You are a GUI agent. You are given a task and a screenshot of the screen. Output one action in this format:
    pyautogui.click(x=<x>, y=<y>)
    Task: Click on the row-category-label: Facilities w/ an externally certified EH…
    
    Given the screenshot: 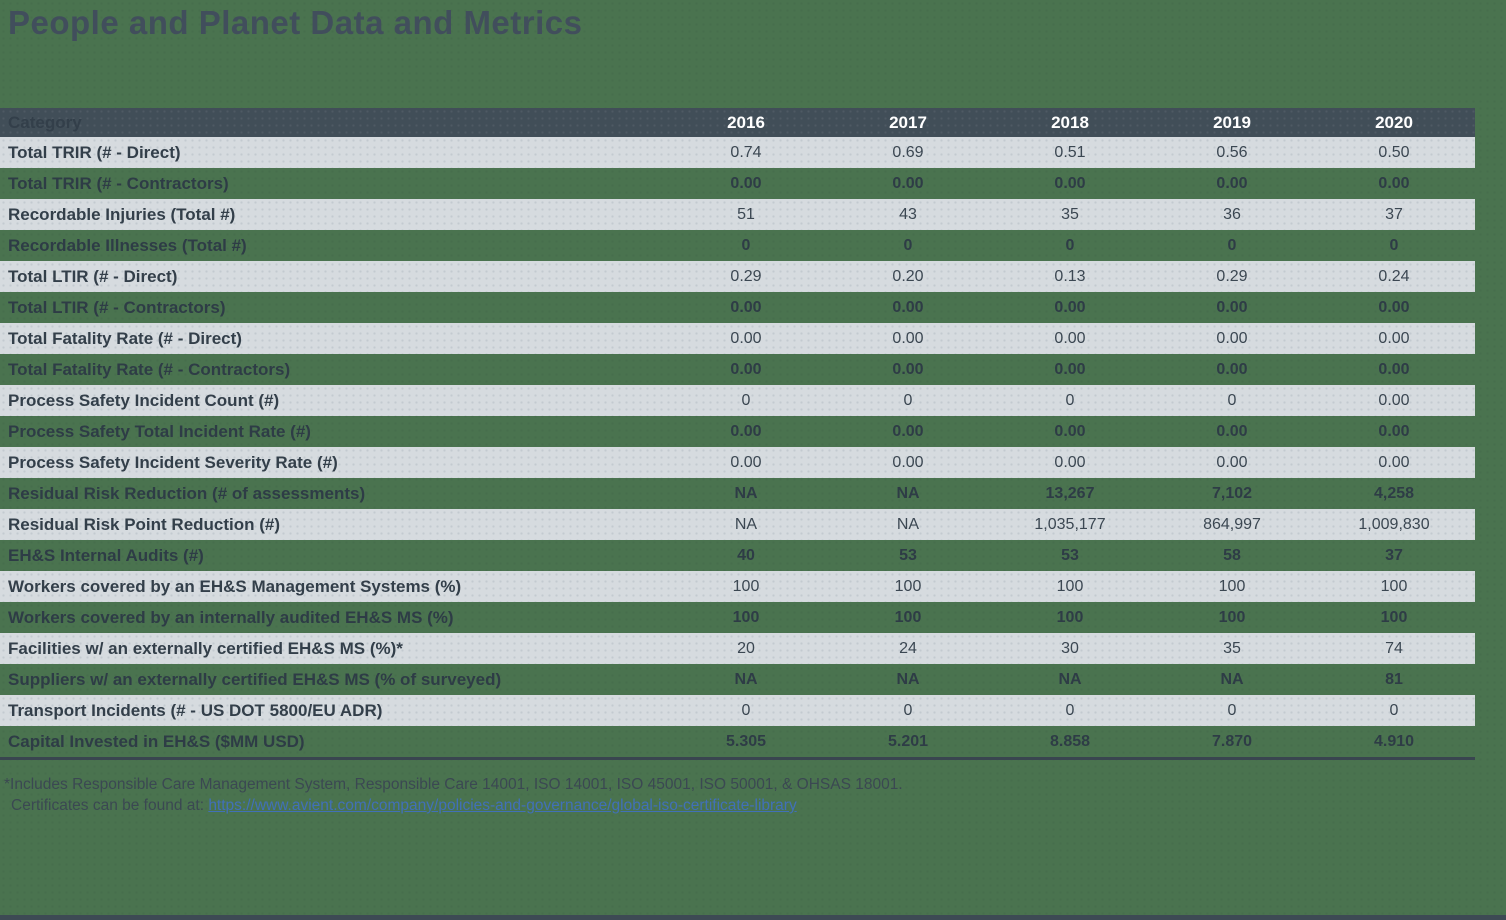 What is the action you would take?
    pyautogui.click(x=205, y=648)
    